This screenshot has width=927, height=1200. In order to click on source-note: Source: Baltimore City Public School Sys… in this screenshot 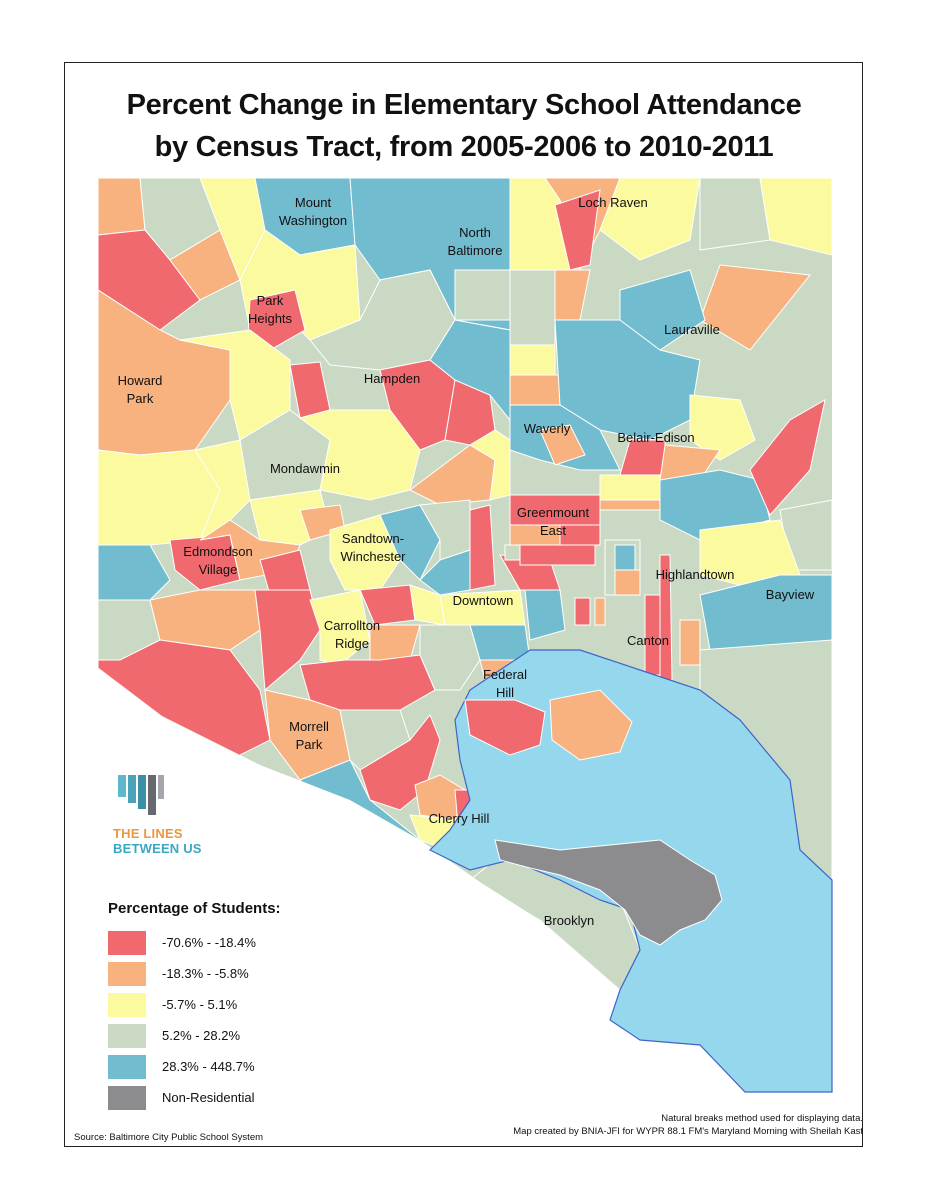, I will do `click(169, 1137)`.